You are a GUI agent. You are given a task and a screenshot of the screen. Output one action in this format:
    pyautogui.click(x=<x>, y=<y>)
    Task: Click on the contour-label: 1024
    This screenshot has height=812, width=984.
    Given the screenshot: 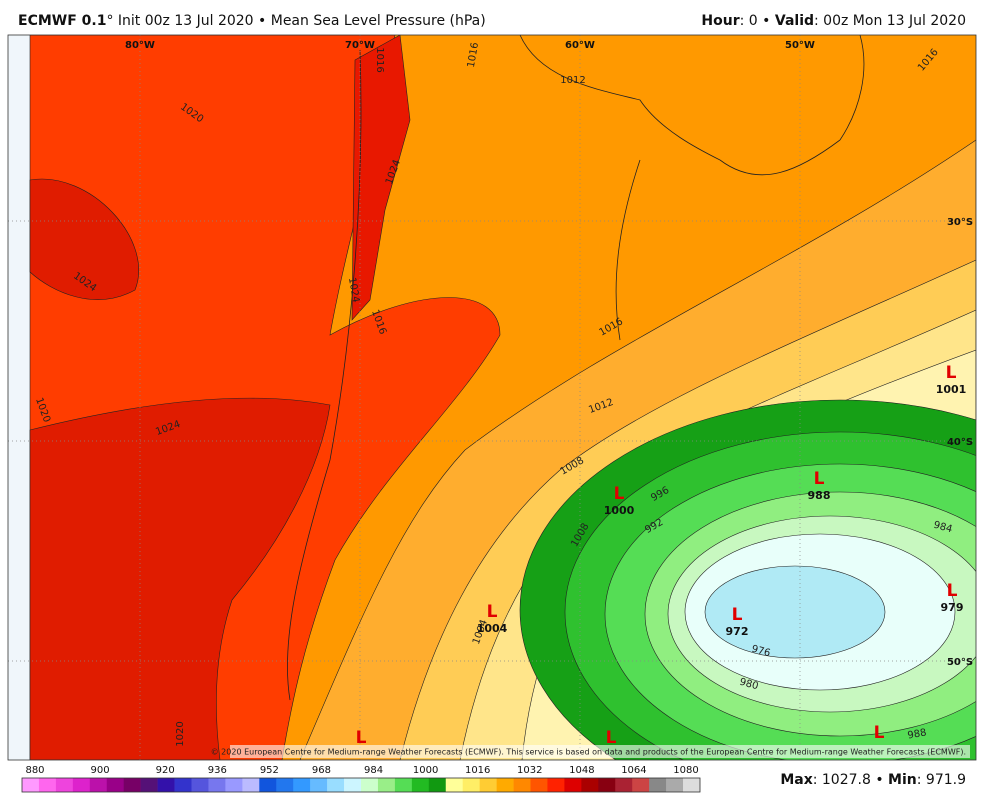 What is the action you would take?
    pyautogui.click(x=353, y=290)
    